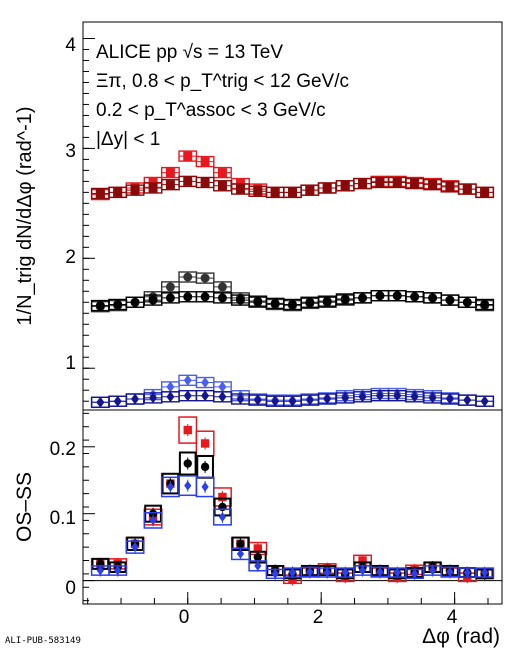 This screenshot has width=530, height=650. I want to click on bottom-ytick-label-0: 0, so click(70, 588).